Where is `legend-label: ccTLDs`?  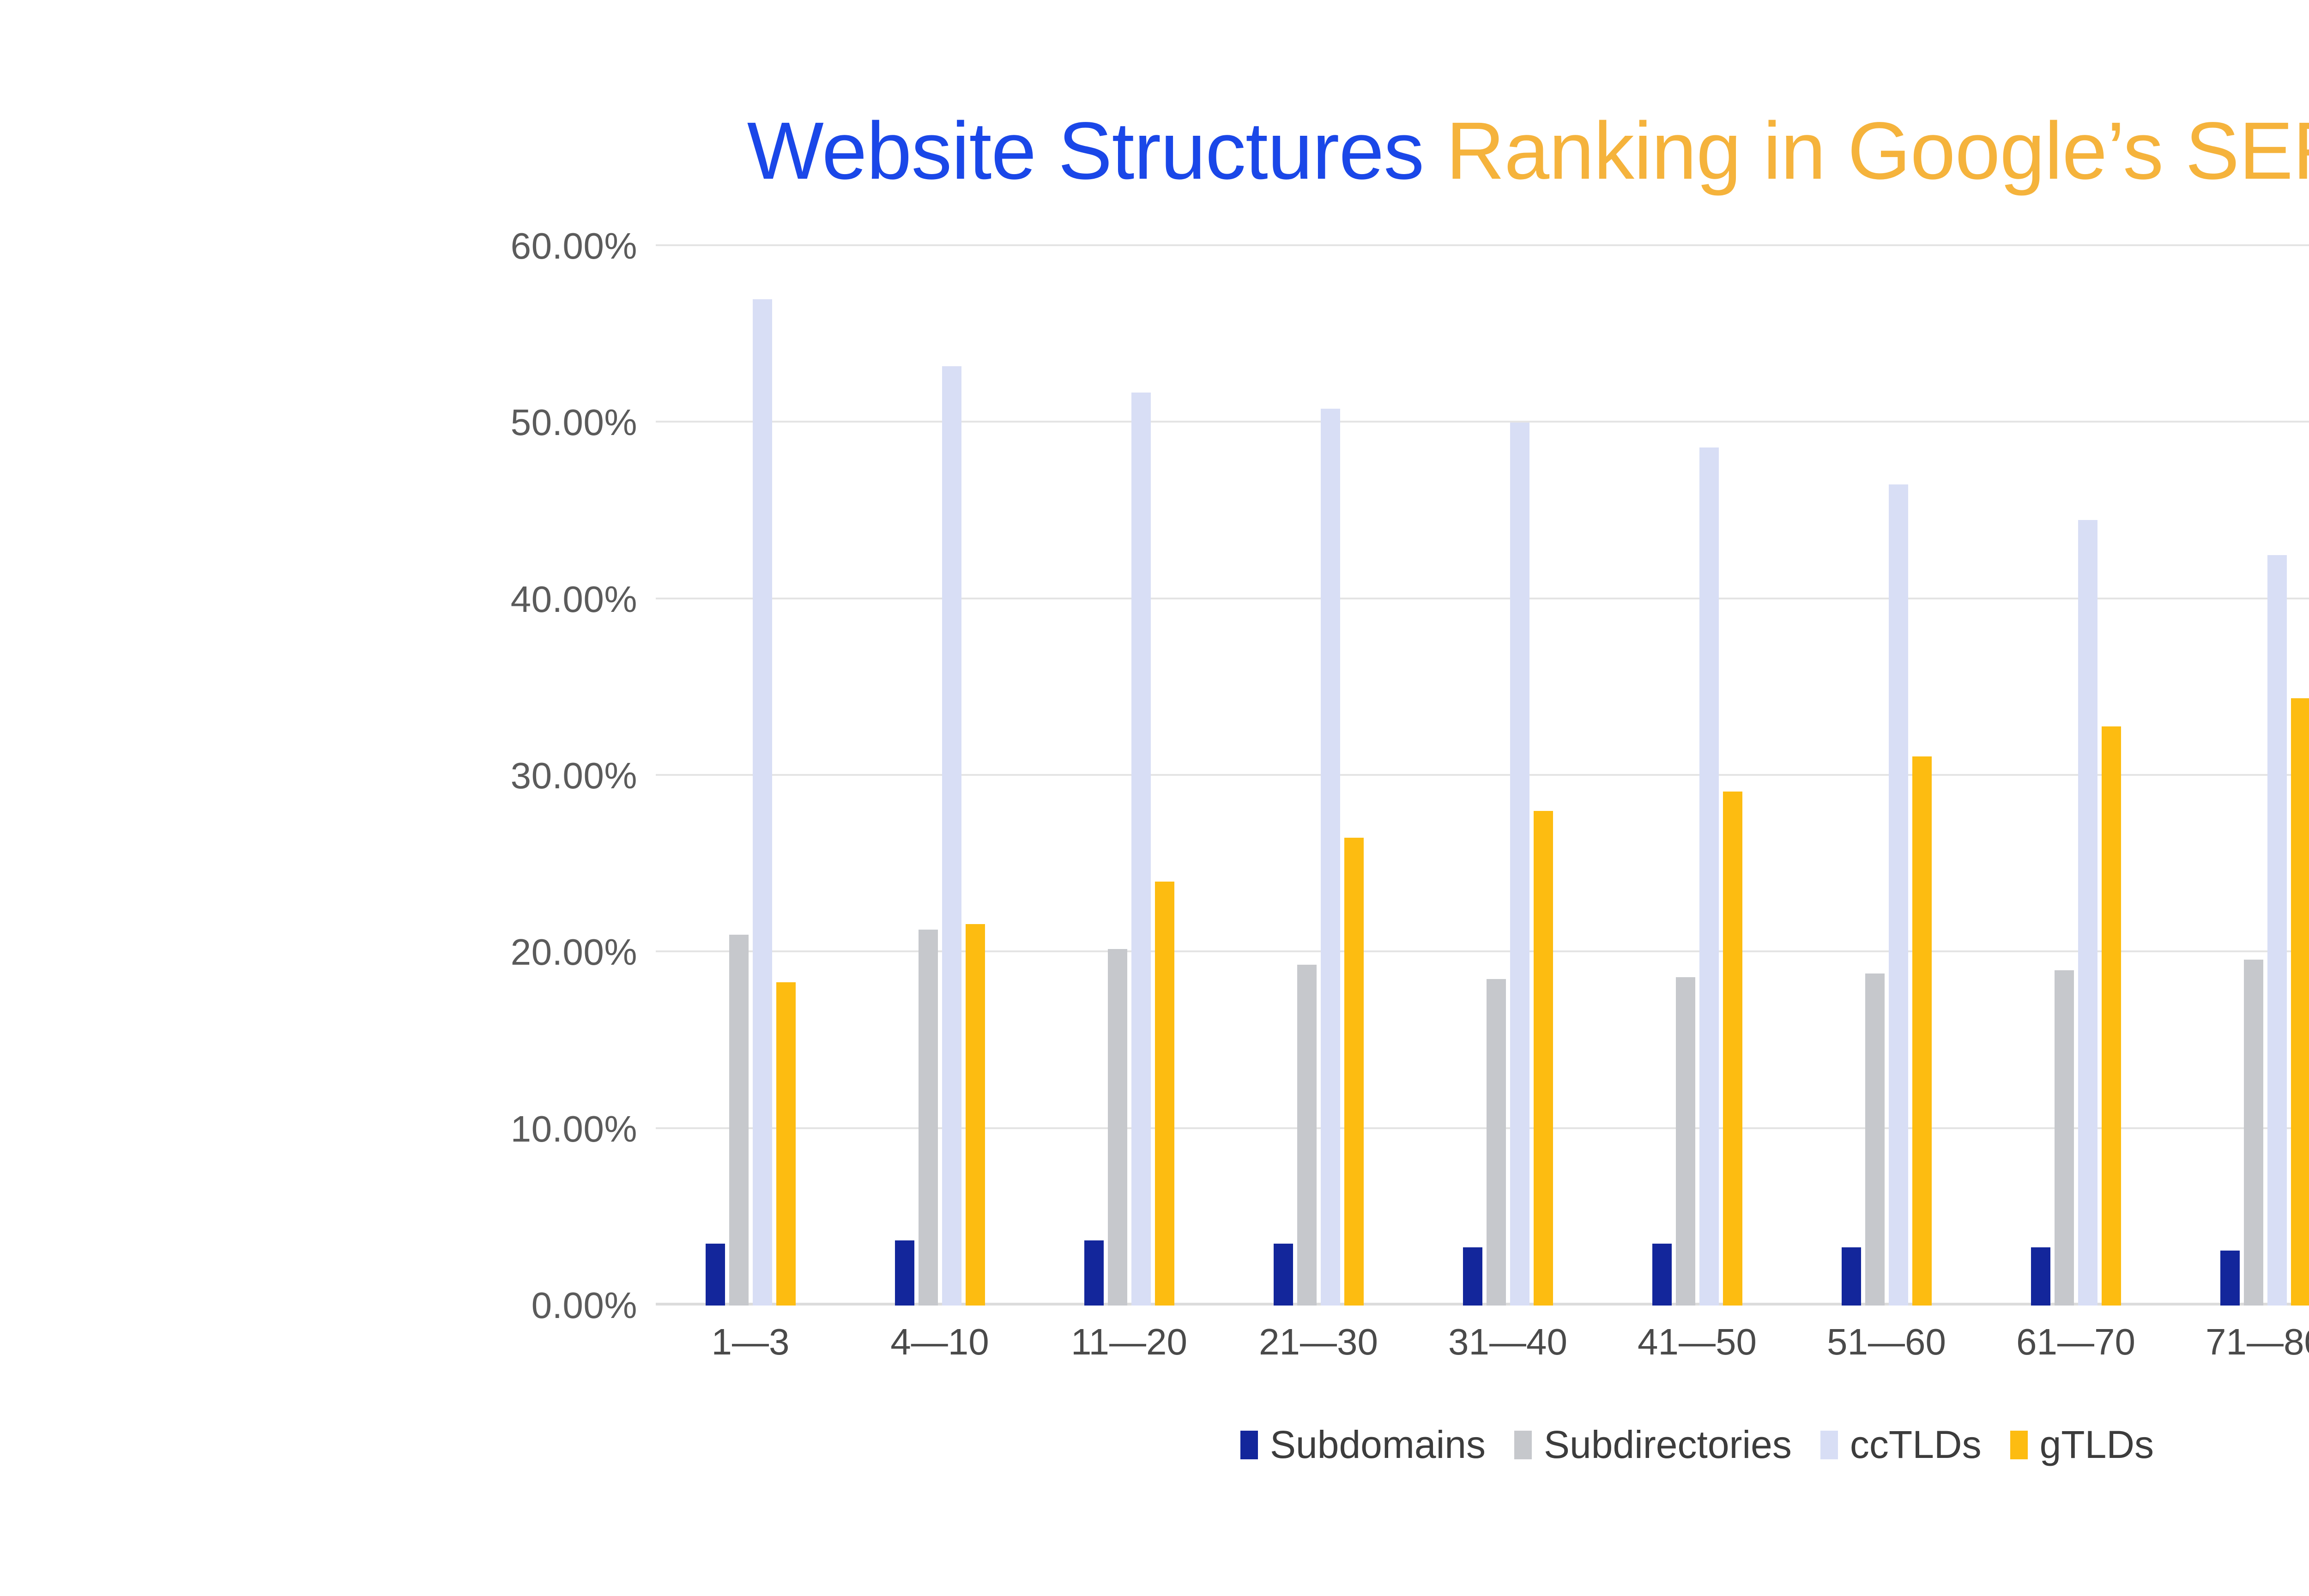 legend-label: ccTLDs is located at coordinates (1916, 1444).